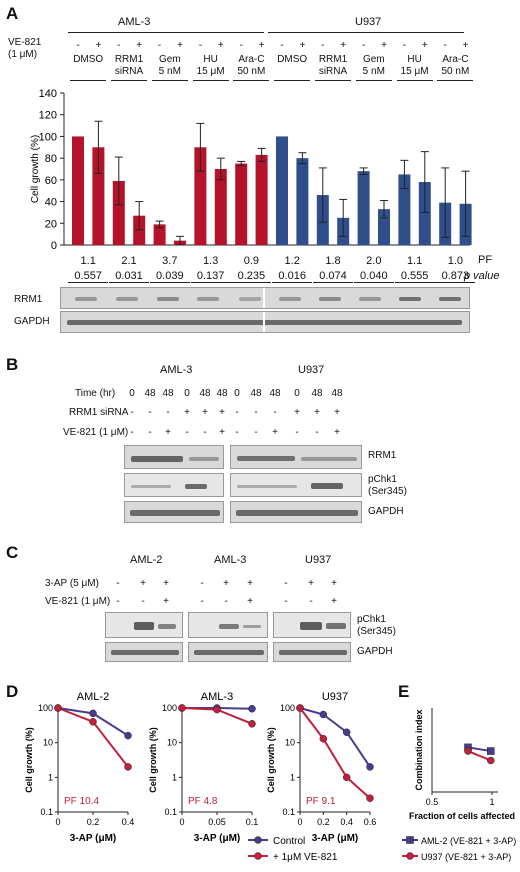 The image size is (520, 872). What do you see at coordinates (174, 485) in the screenshot?
I see `panel-b-blot-pchk1-aml3` at bounding box center [174, 485].